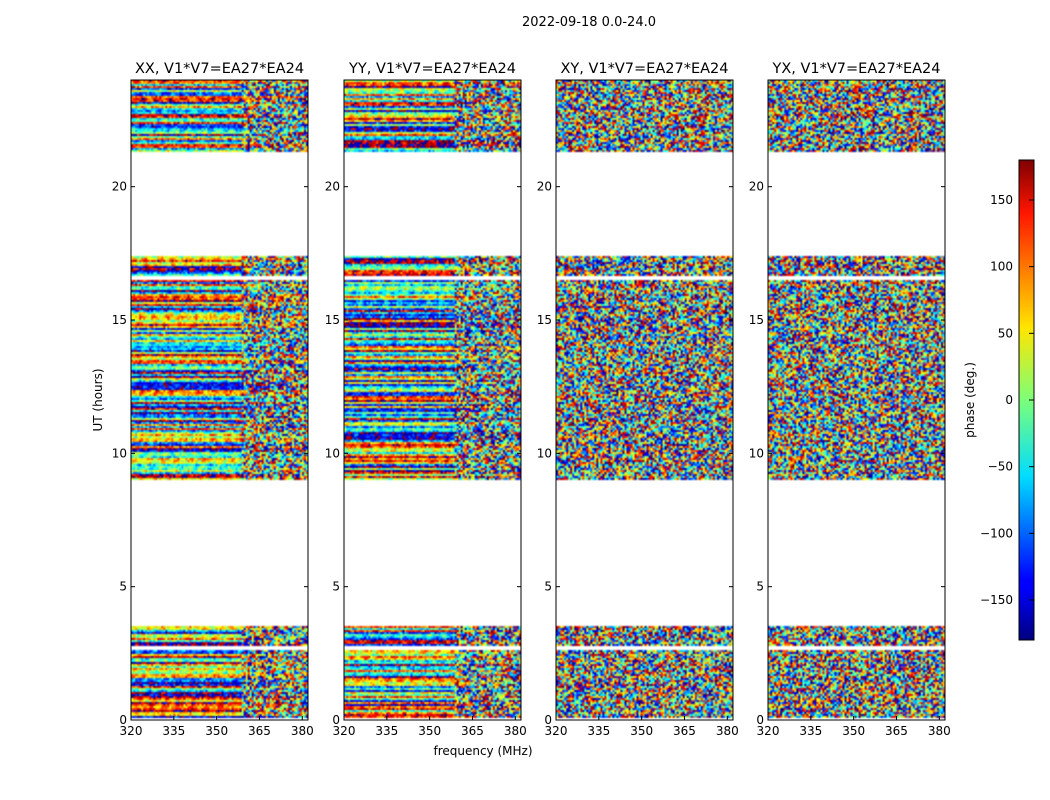 This screenshot has height=800, width=1050. Describe the element at coordinates (970, 400) in the screenshot. I see `colorbar-label: phase (deg.)` at that location.